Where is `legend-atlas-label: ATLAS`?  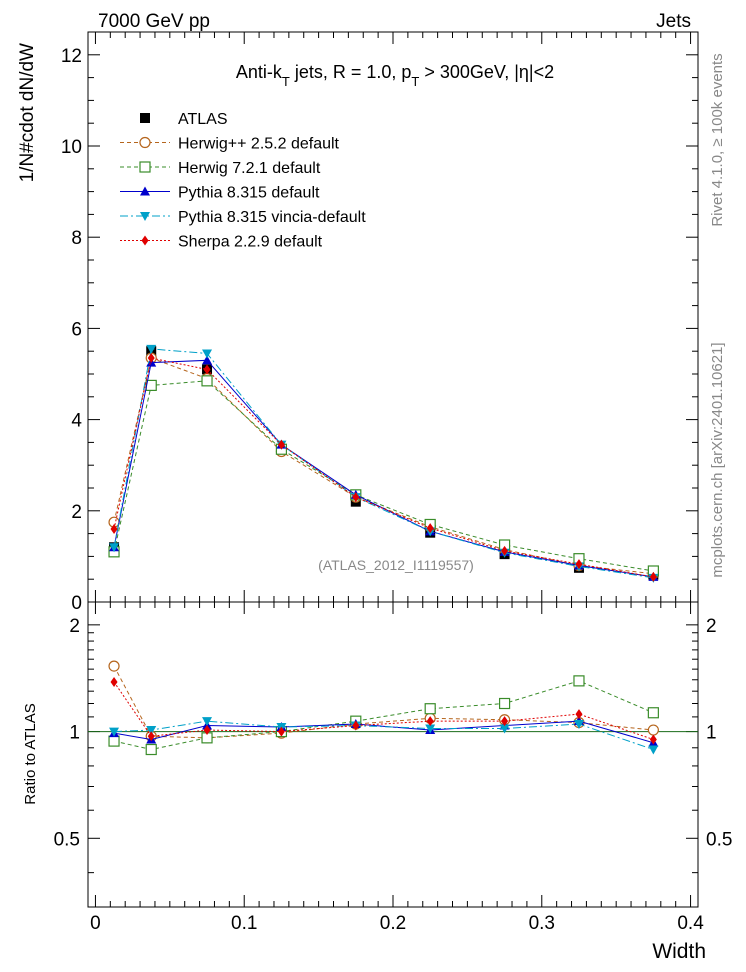 legend-atlas-label: ATLAS is located at coordinates (203, 119).